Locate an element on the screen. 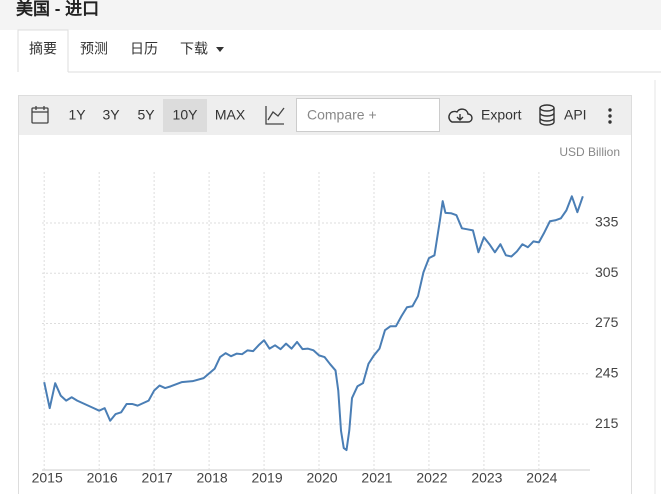  compare-input is located at coordinates (368, 115).